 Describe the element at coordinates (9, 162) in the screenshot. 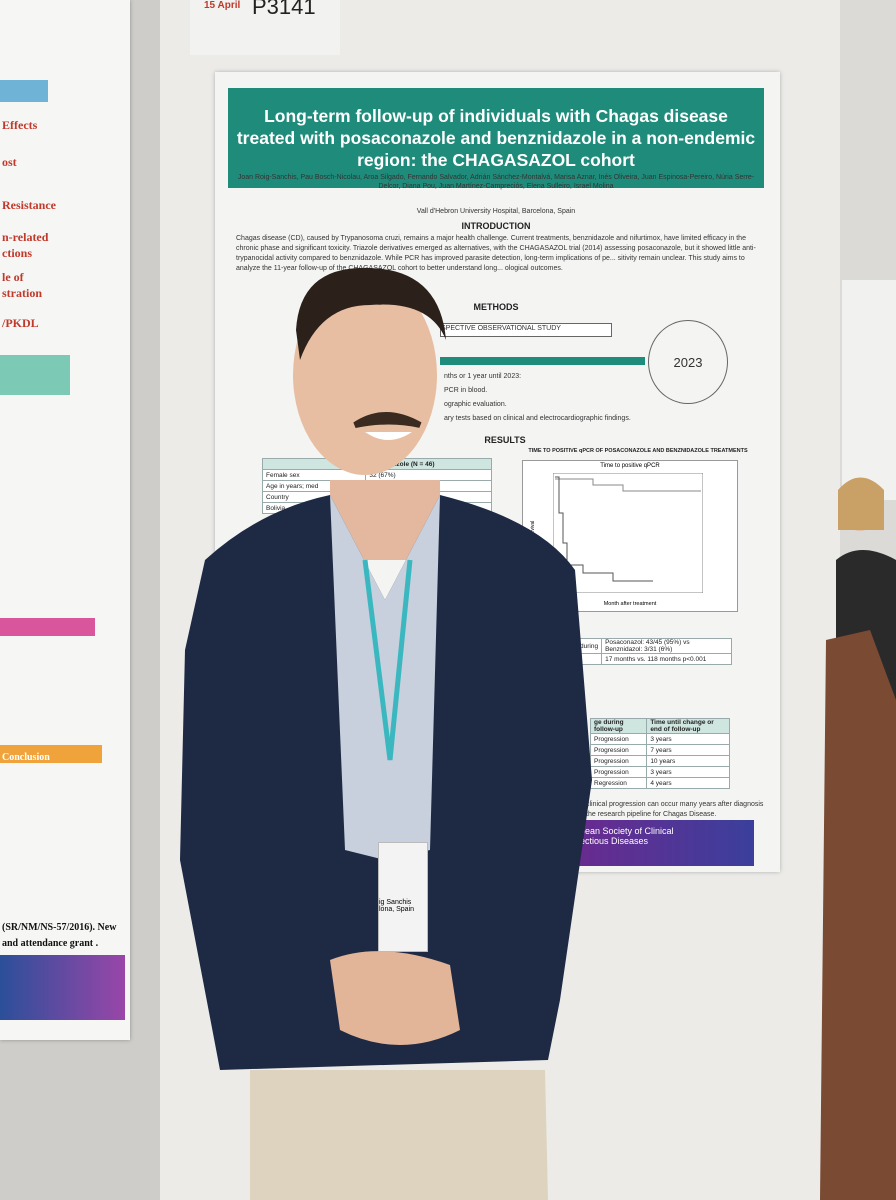

I see `left-text-line: ost` at that location.